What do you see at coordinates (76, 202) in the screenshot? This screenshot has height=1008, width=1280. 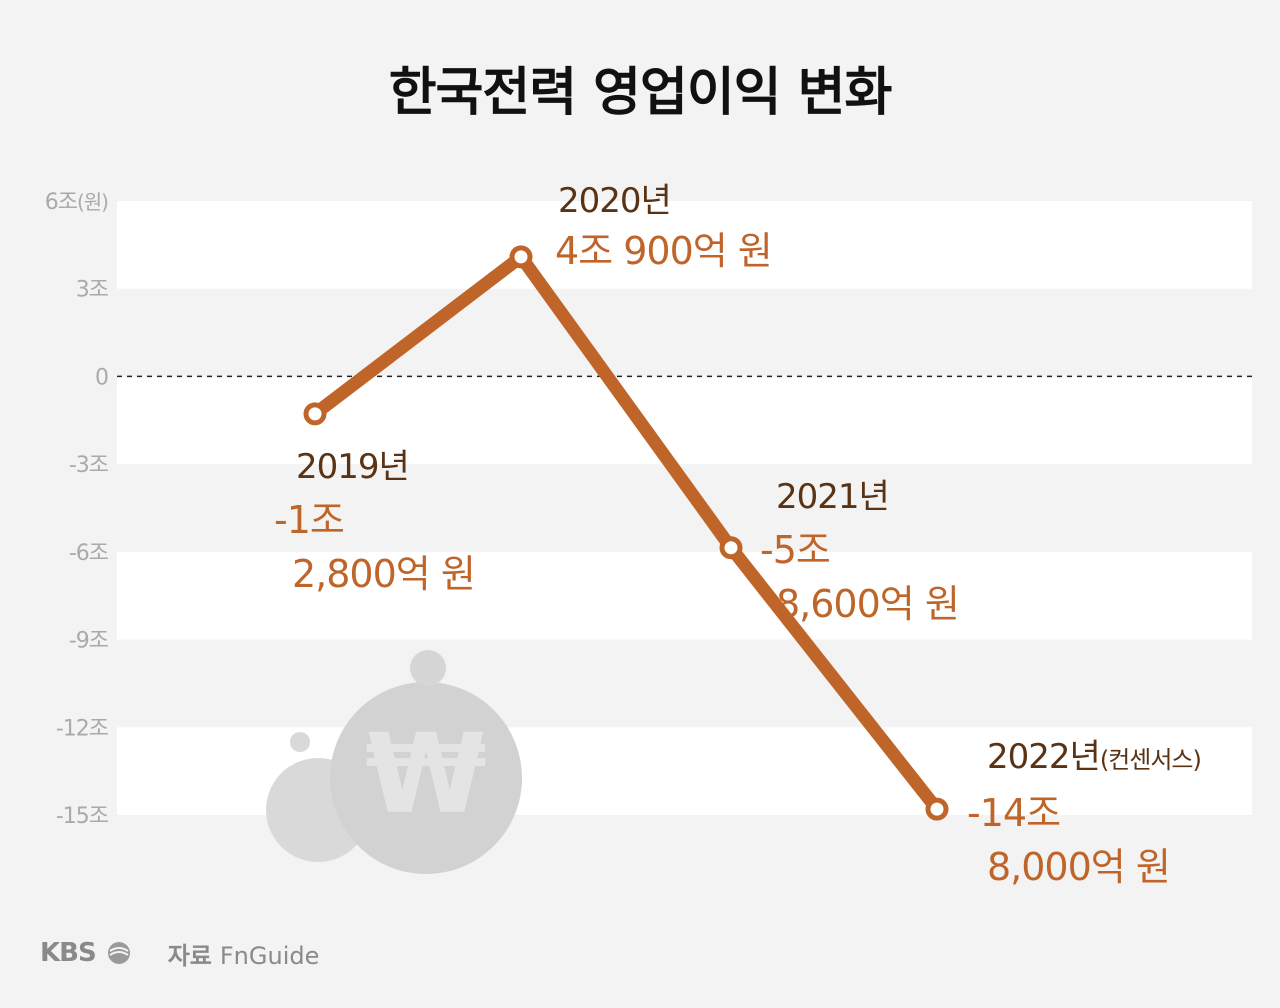 I see `y-tick-label: 6조(원)` at bounding box center [76, 202].